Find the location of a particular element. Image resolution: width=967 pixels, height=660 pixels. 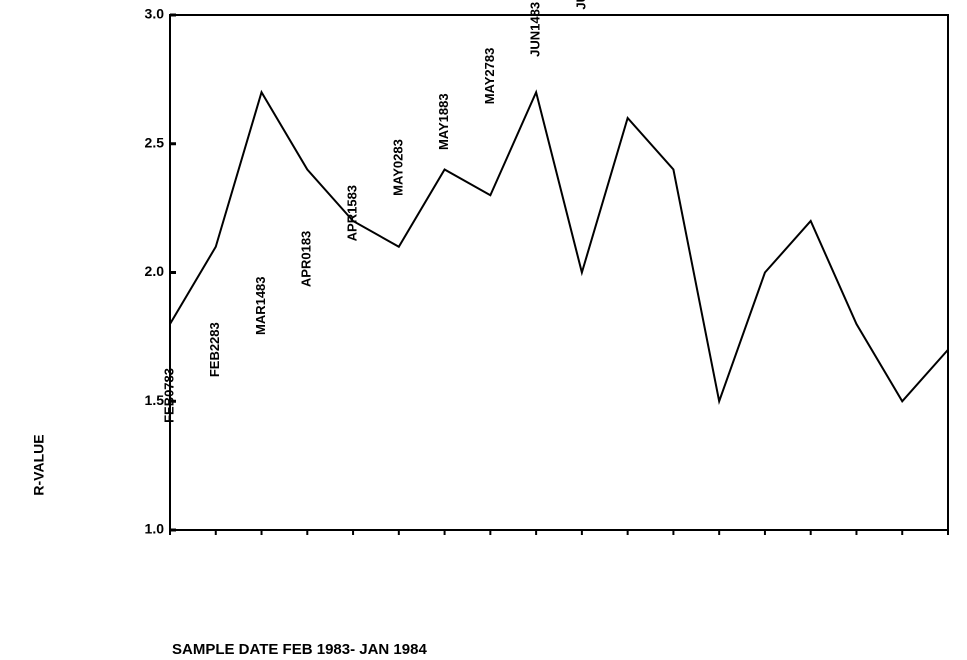

y-tick-label: 3.0 is located at coordinates (155, 14).